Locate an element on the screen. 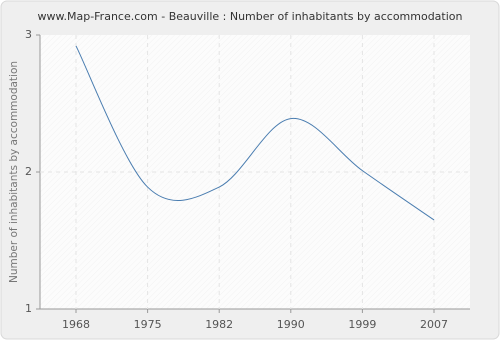 Image resolution: width=500 pixels, height=344 pixels. x-tick-label: 1982 is located at coordinates (219, 324).